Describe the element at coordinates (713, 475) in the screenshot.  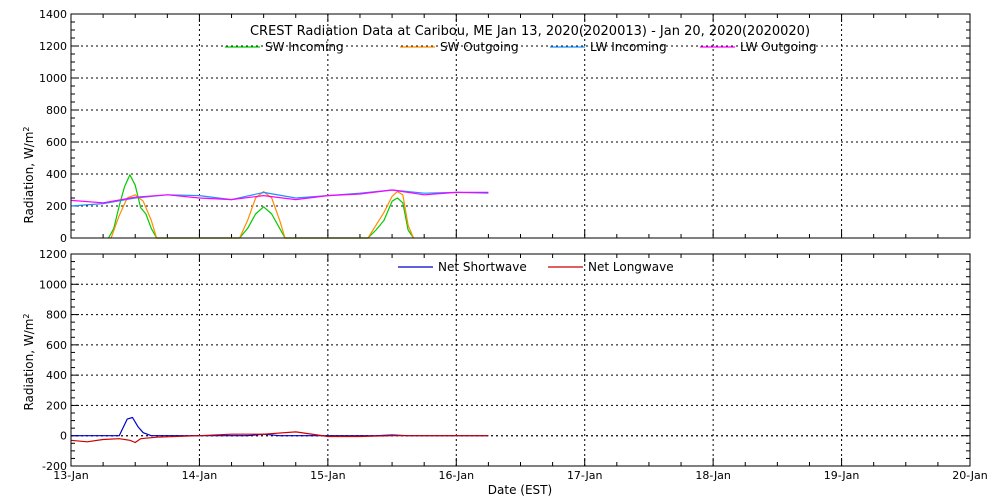
I see `x-tick-label: 18-Jan` at that location.